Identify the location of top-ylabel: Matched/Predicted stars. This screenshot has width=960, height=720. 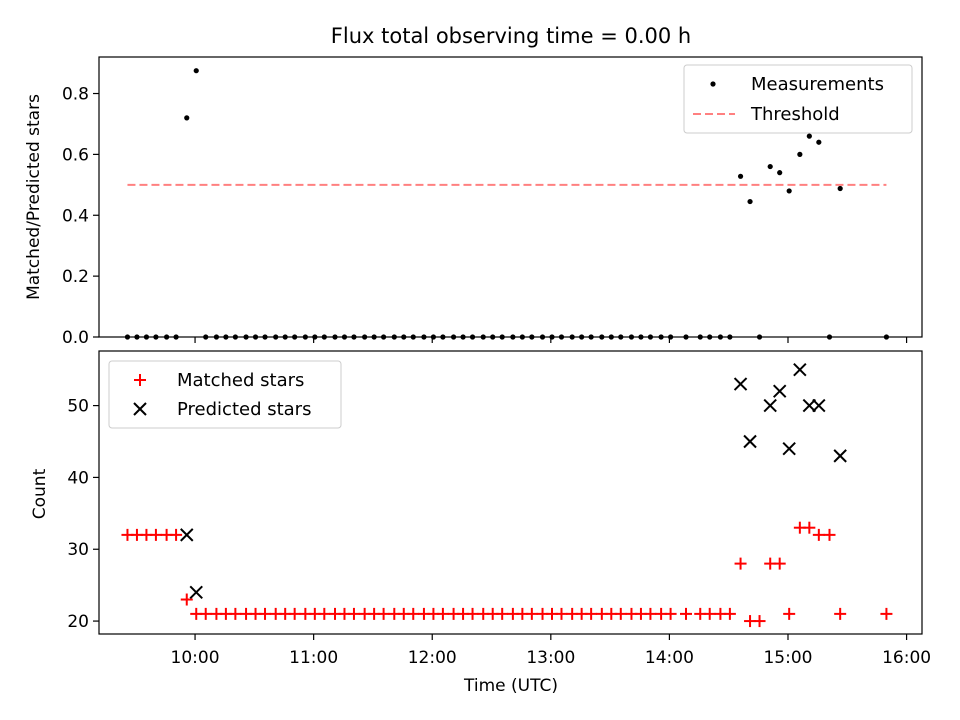
(34, 197).